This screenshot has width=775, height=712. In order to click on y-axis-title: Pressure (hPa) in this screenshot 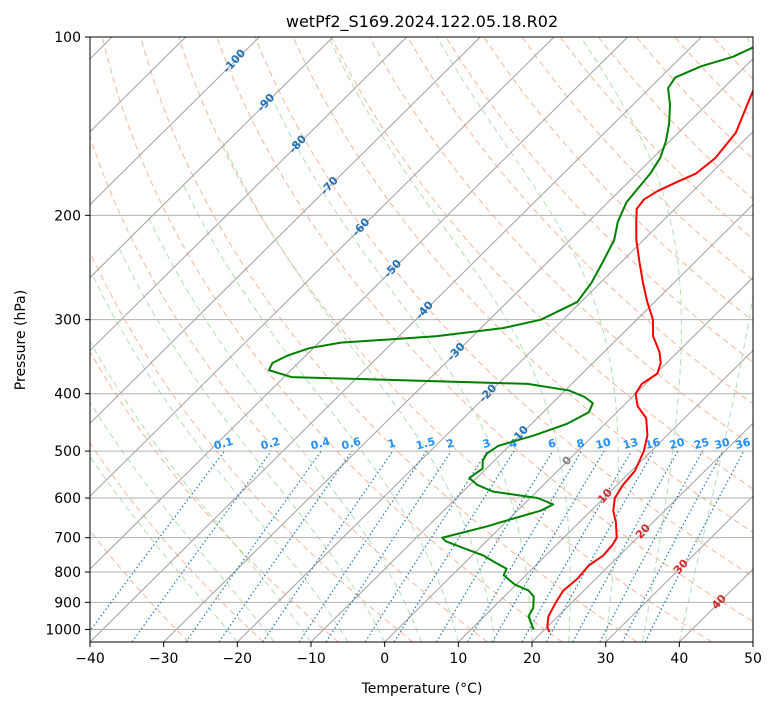, I will do `click(21, 340)`.